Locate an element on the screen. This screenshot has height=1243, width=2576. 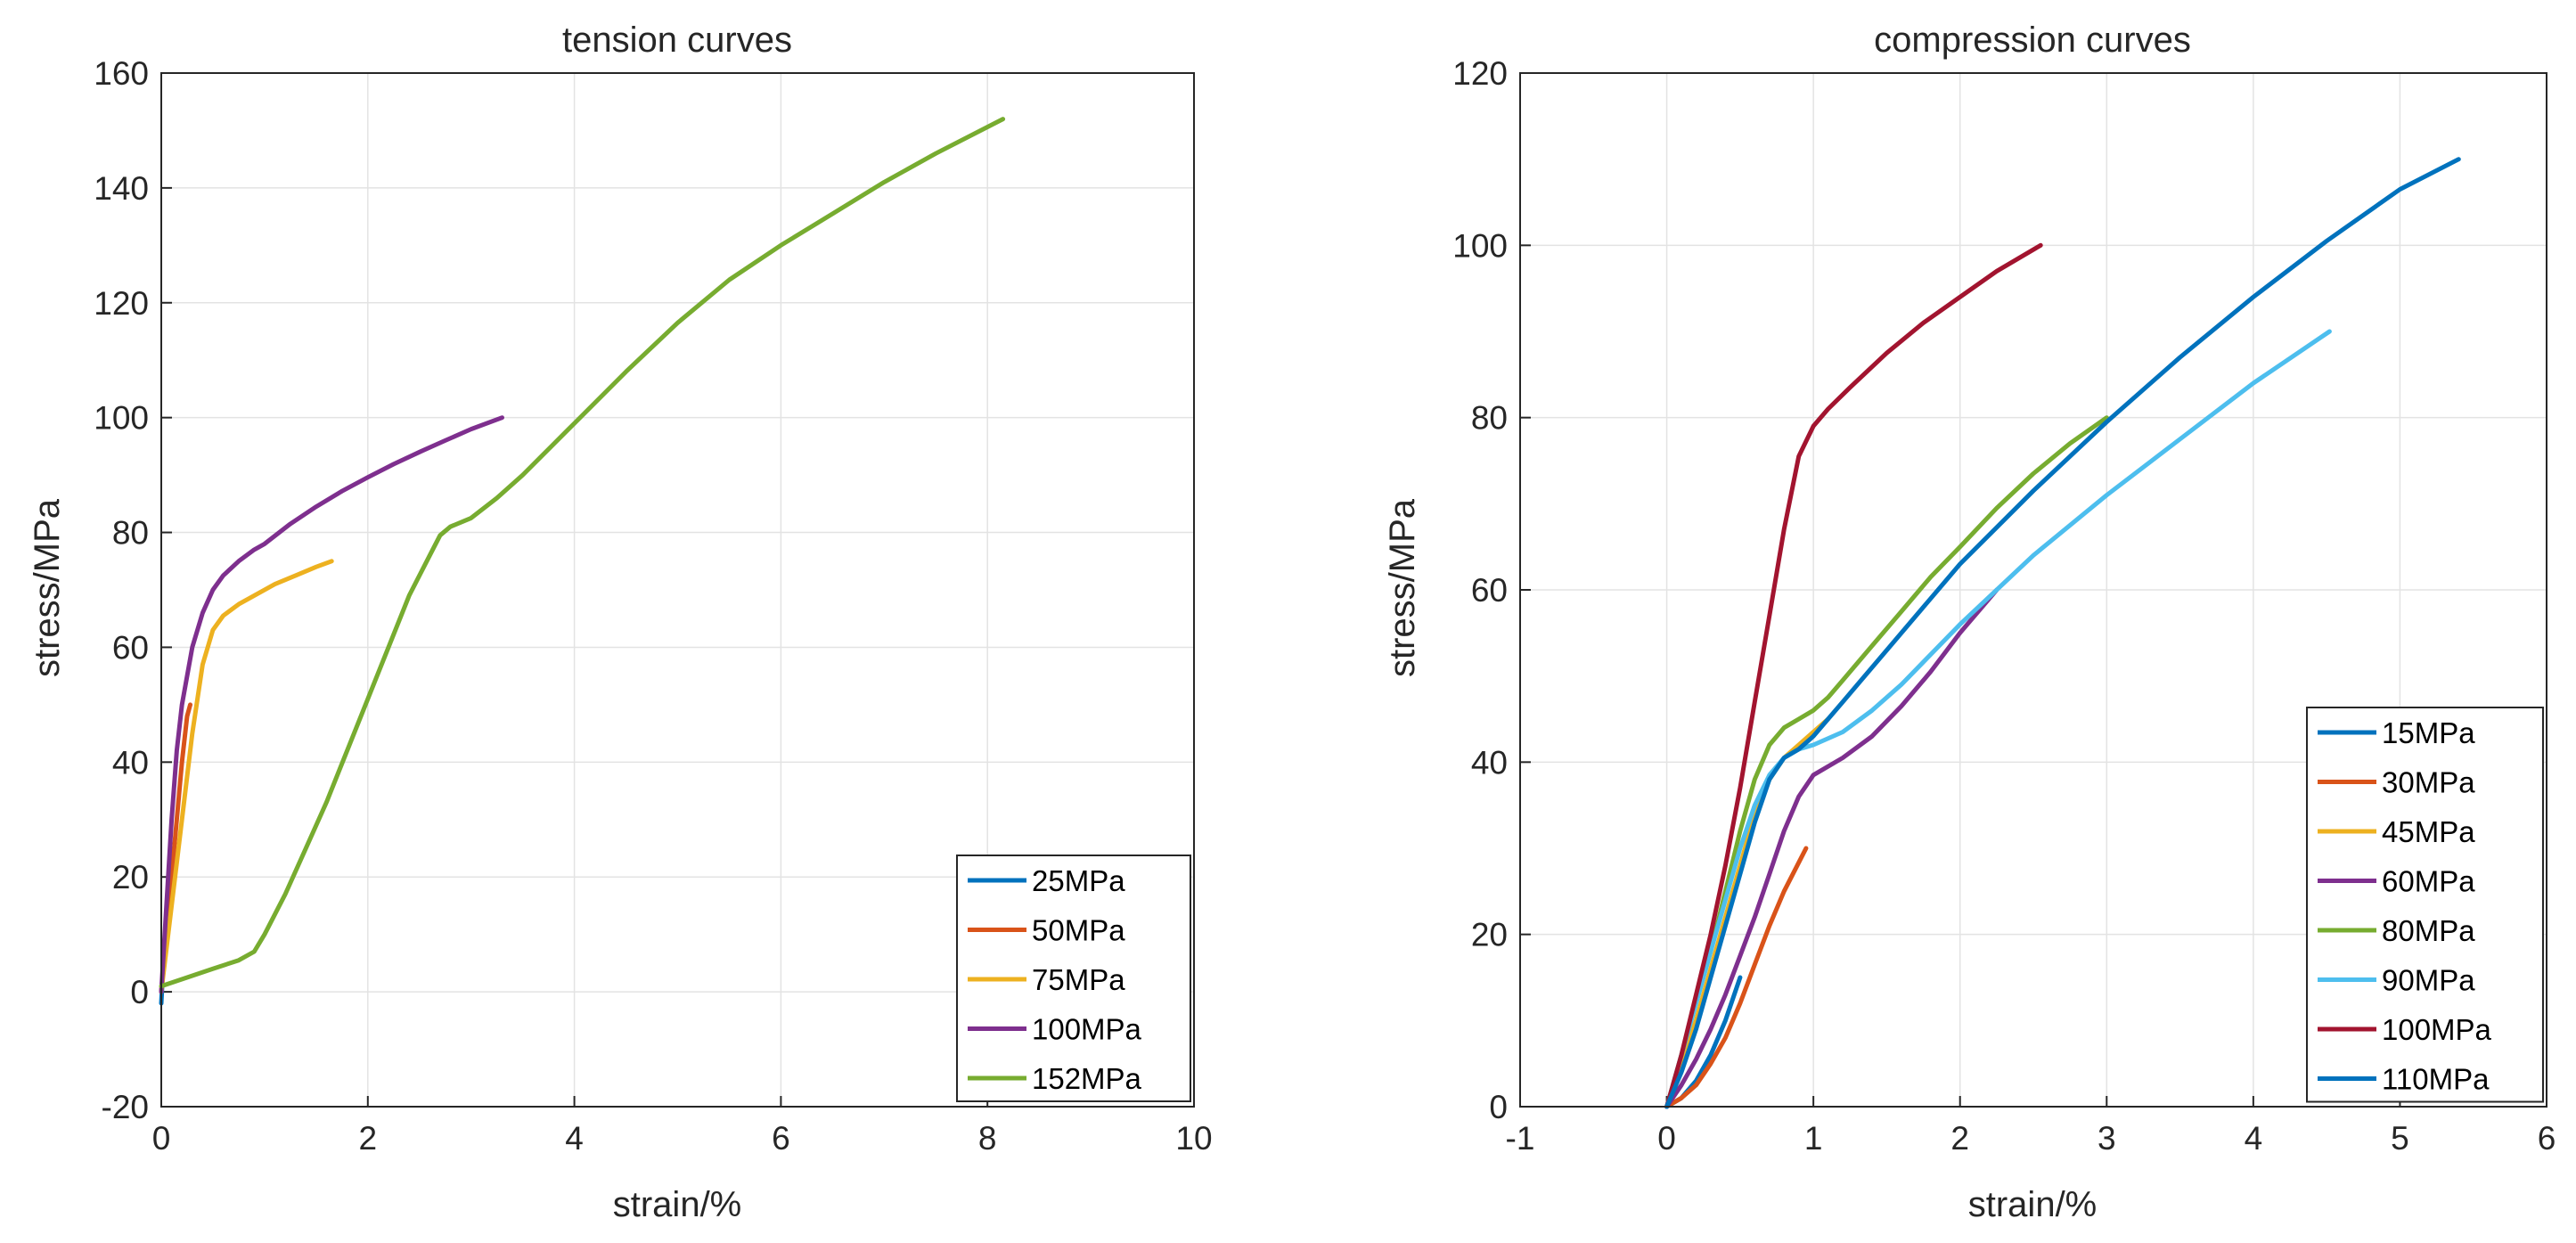
compression-chart-title: compression curves is located at coordinates (2032, 40).